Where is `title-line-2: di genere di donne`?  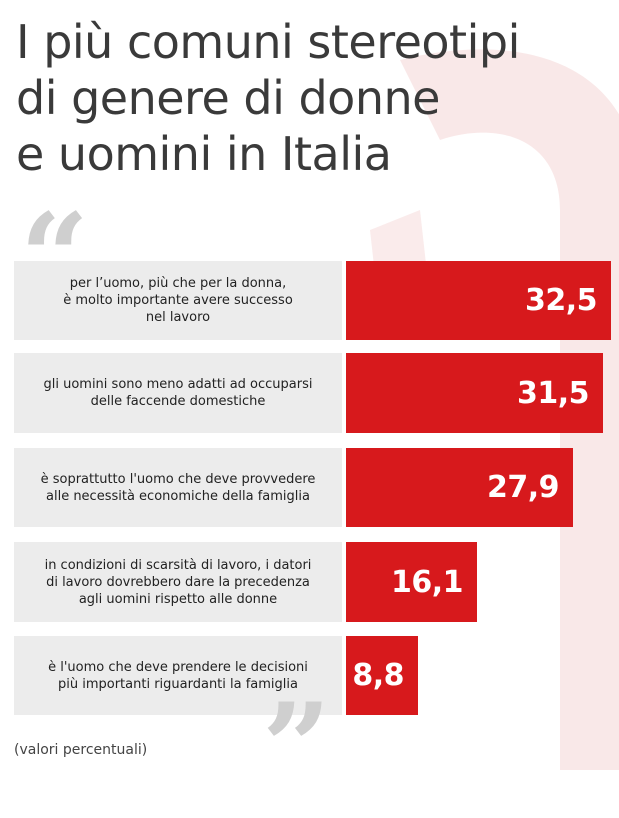 title-line-2: di genere di donne is located at coordinates (228, 98).